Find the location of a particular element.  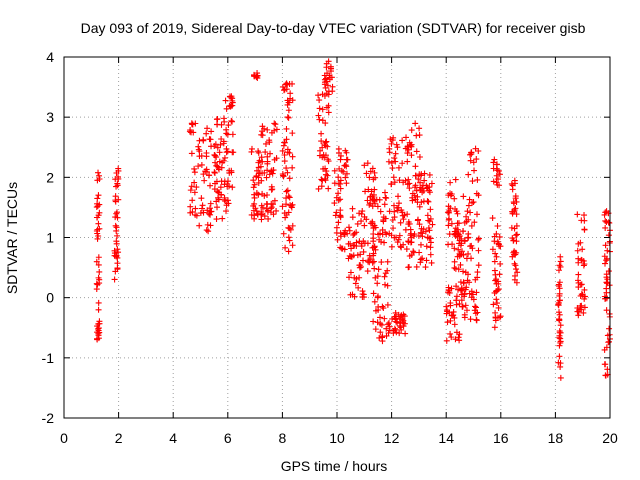

x-tick-label: 18 is located at coordinates (556, 438).